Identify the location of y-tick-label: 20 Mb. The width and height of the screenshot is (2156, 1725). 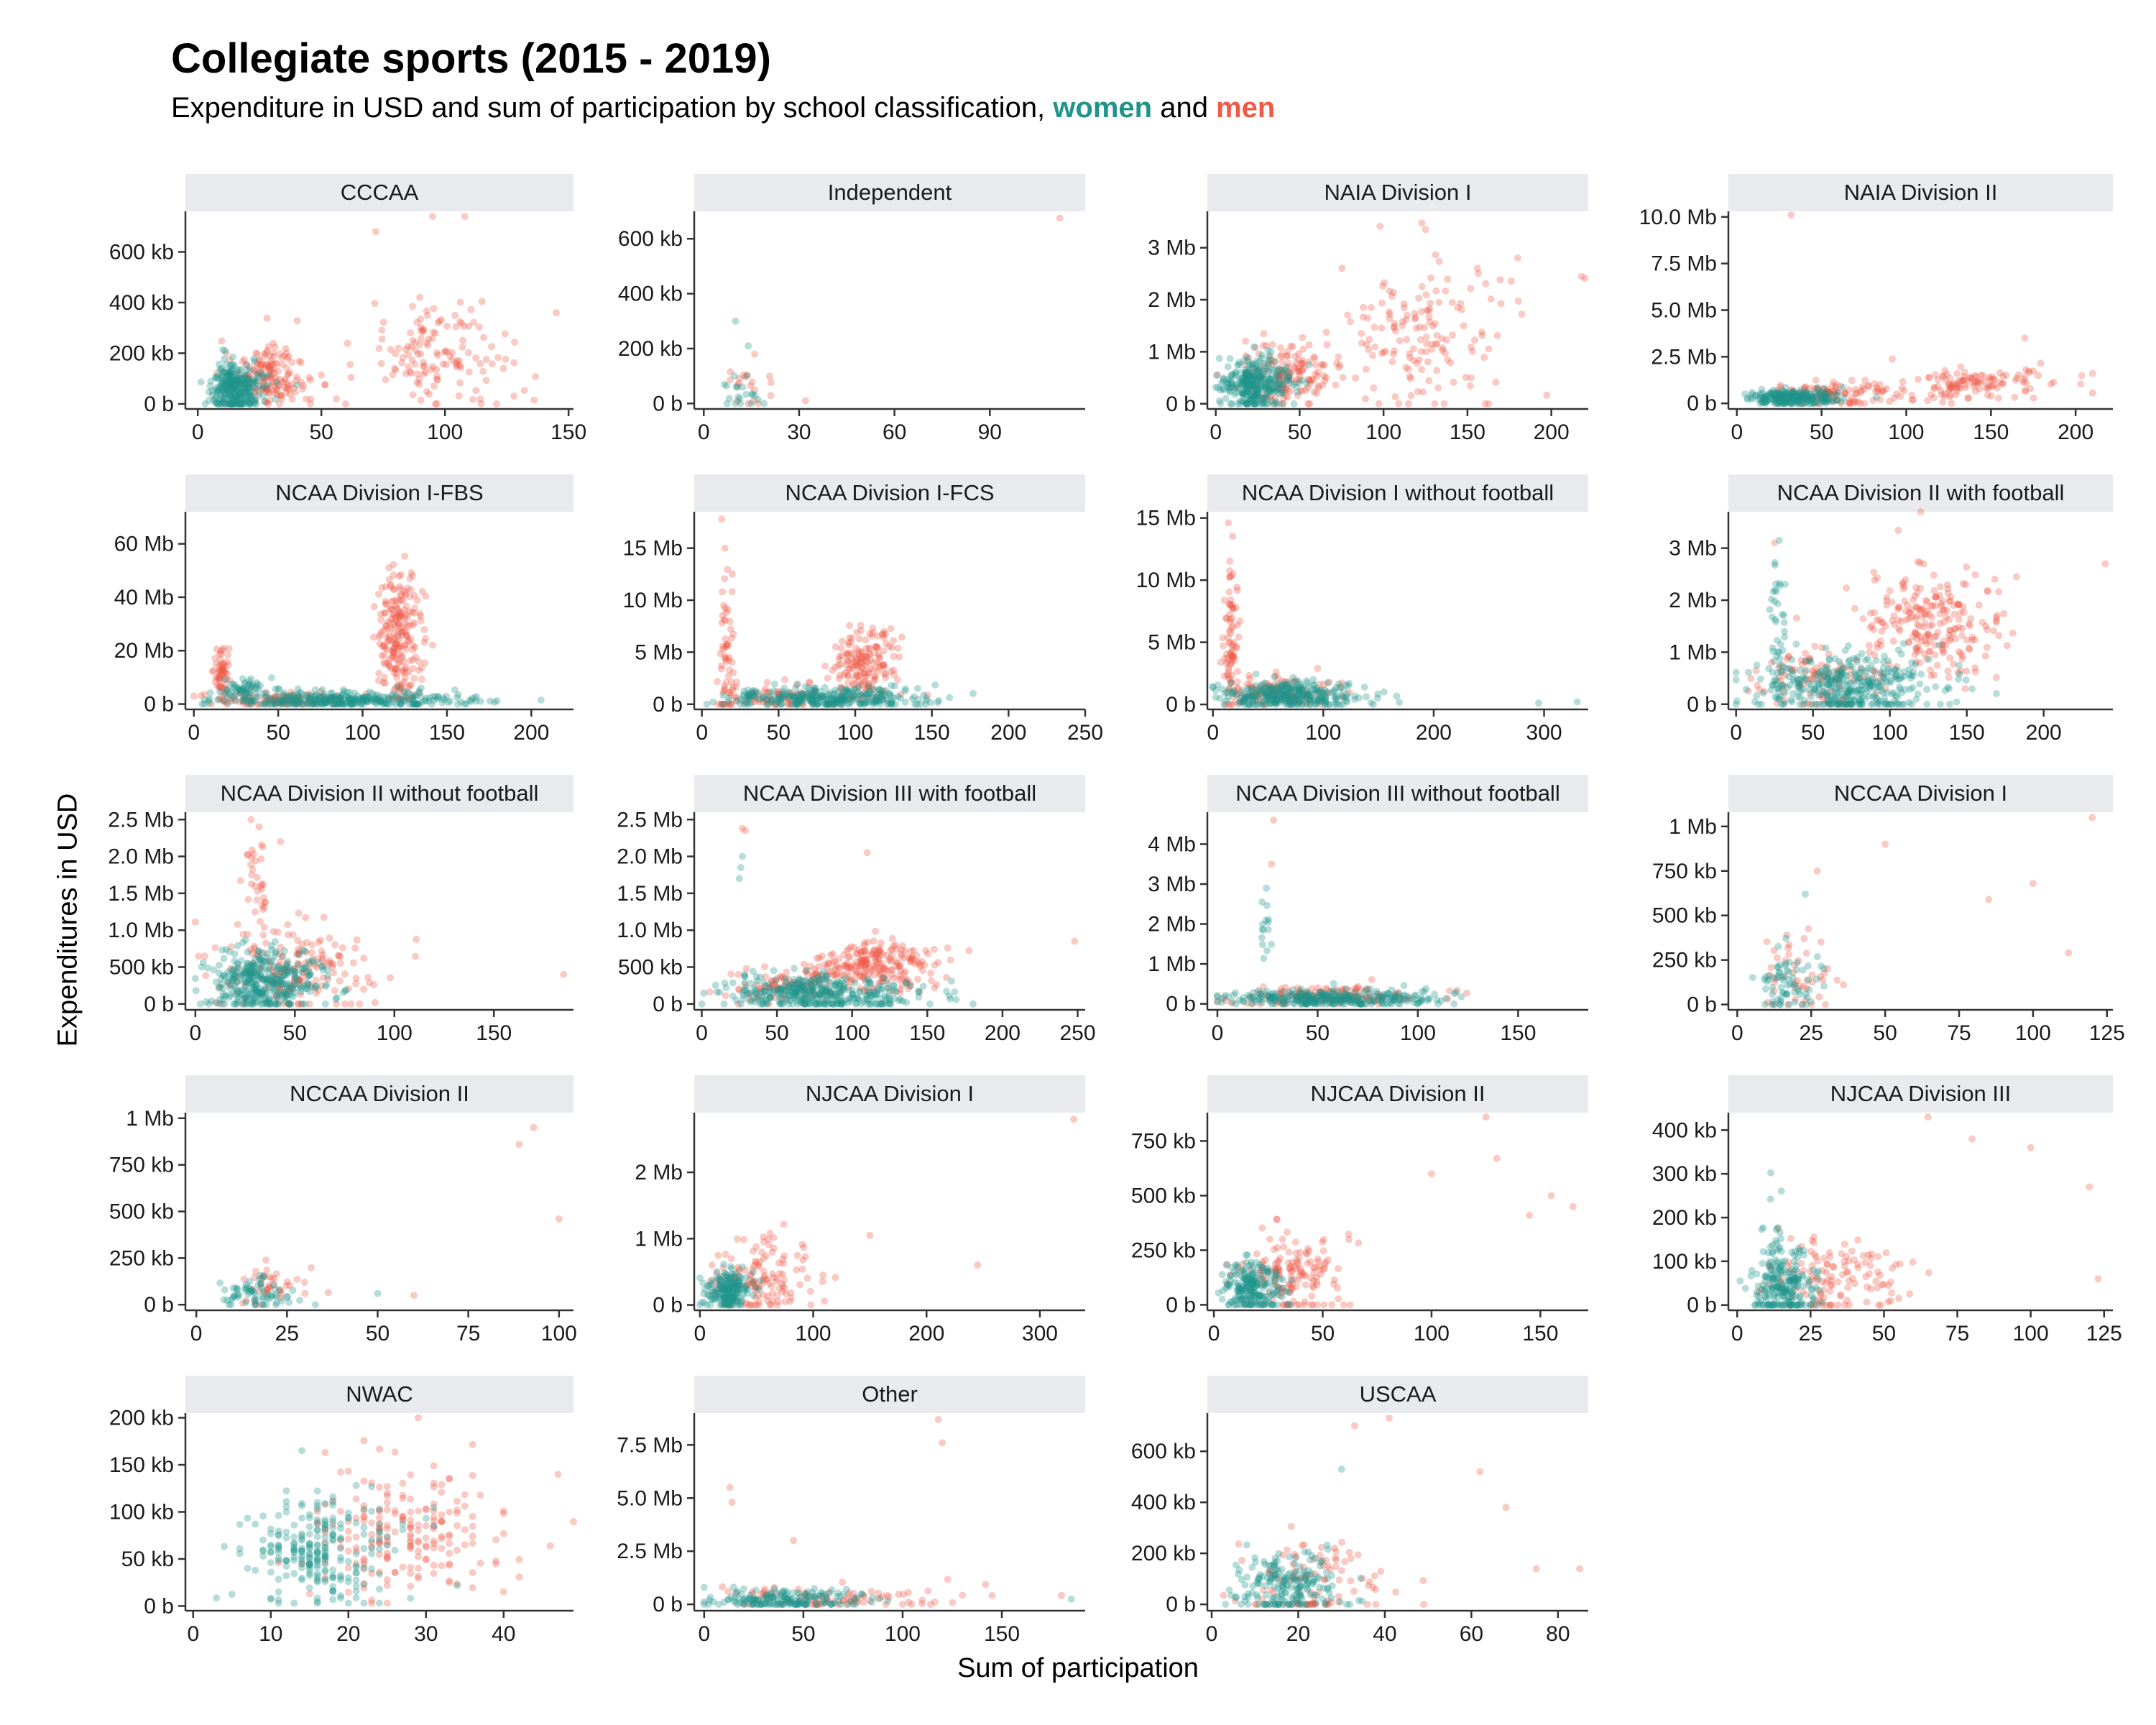
(144, 651).